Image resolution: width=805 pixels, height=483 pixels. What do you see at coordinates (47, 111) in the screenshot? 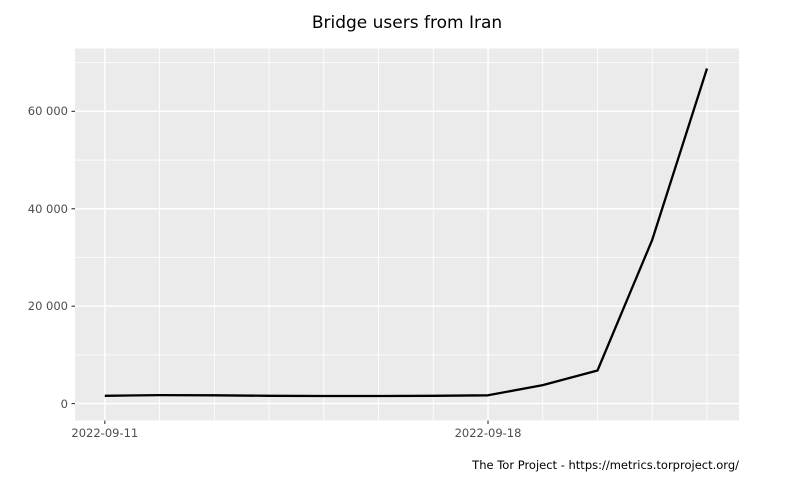
I see `y-tick-label: 60 000` at bounding box center [47, 111].